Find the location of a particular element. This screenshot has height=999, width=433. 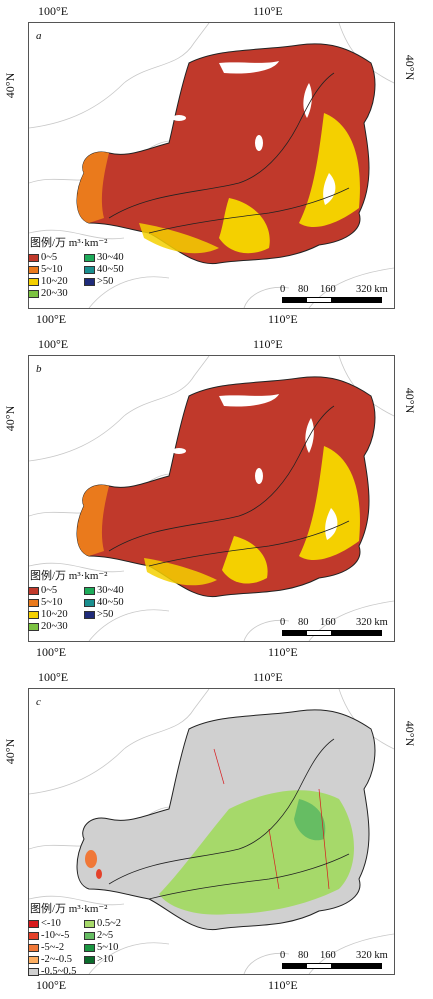

legend-label: 0.5~2 is located at coordinates (109, 923).